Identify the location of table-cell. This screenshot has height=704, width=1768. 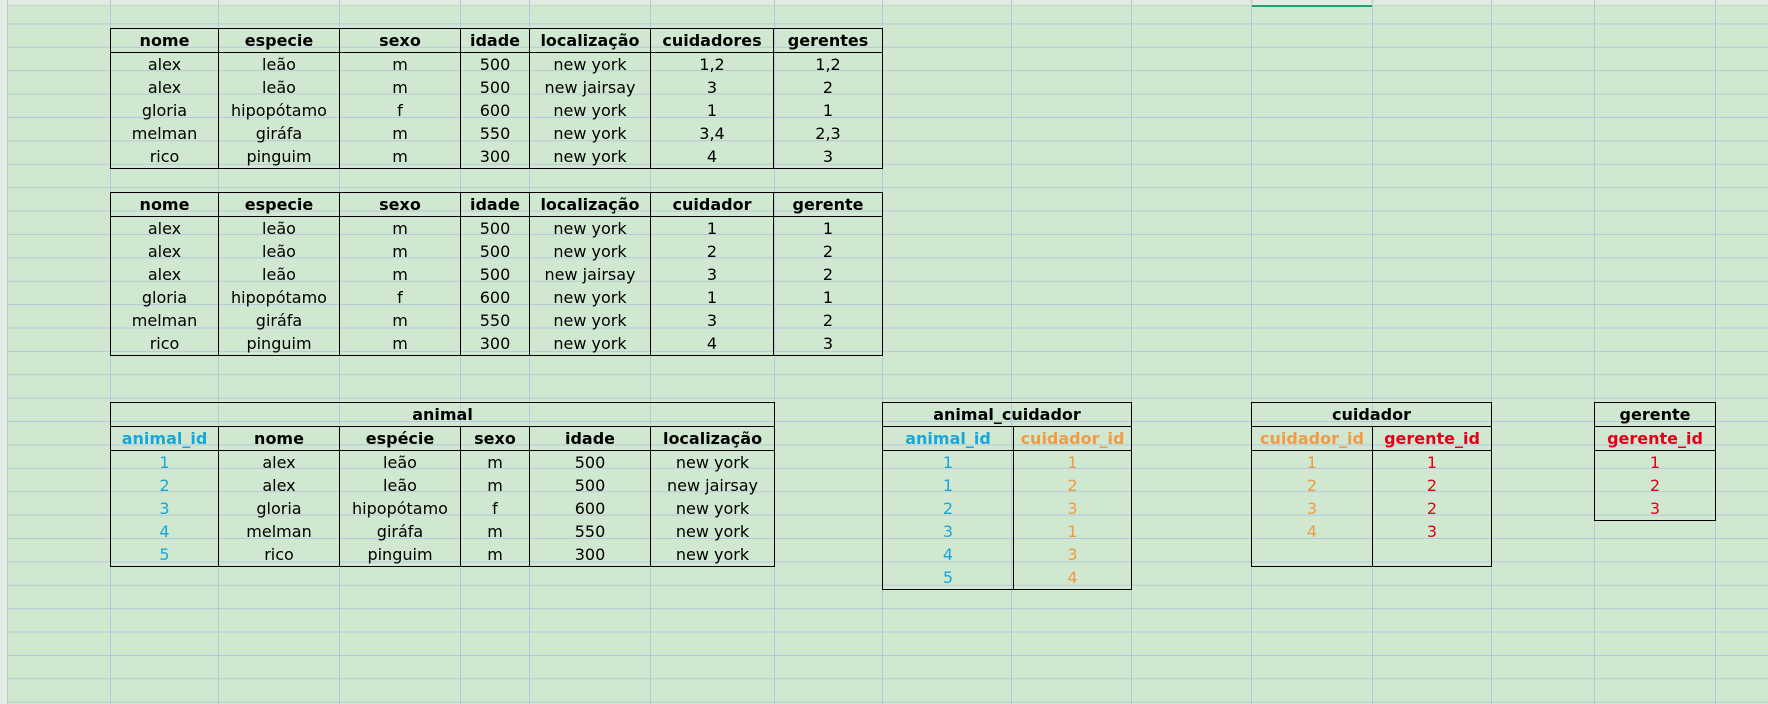
(1312, 555).